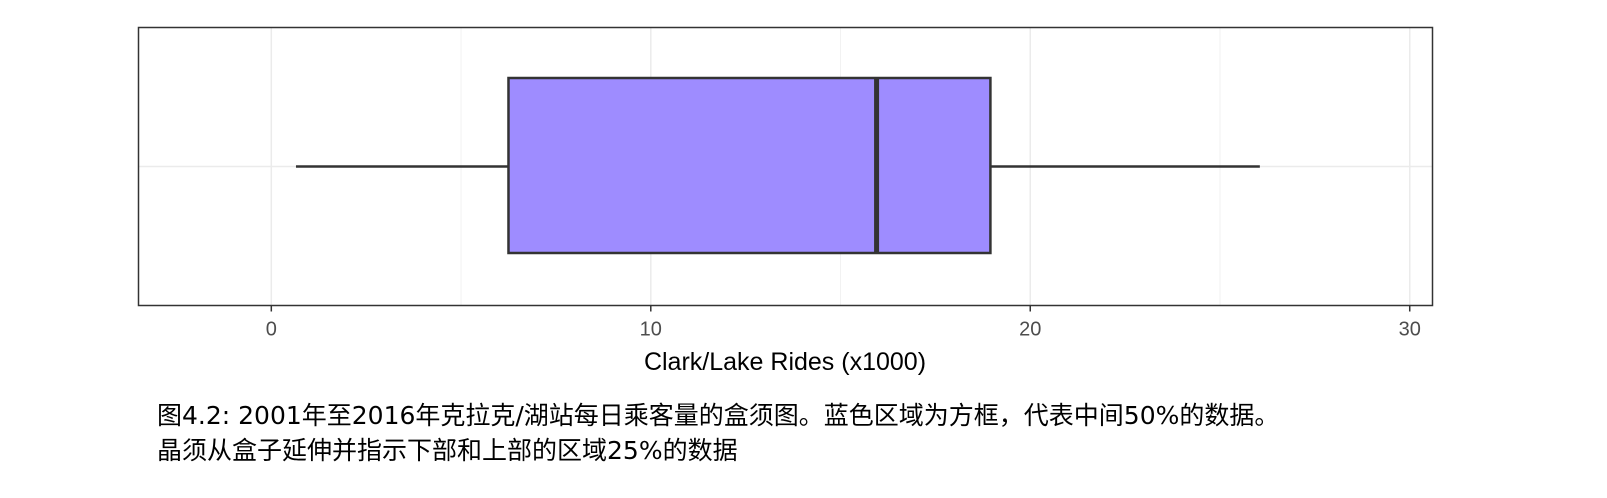  I want to click on x-tick-label-2: 20, so click(1030, 330).